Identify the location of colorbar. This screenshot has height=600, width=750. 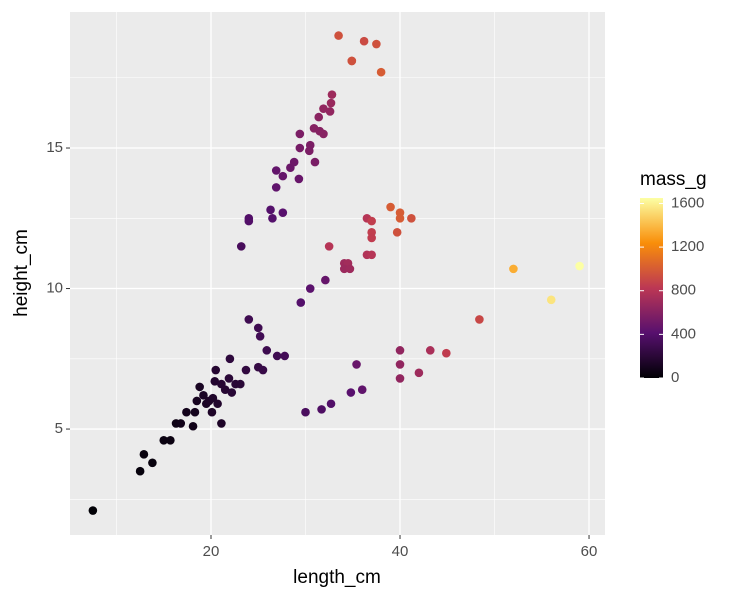
(651, 288).